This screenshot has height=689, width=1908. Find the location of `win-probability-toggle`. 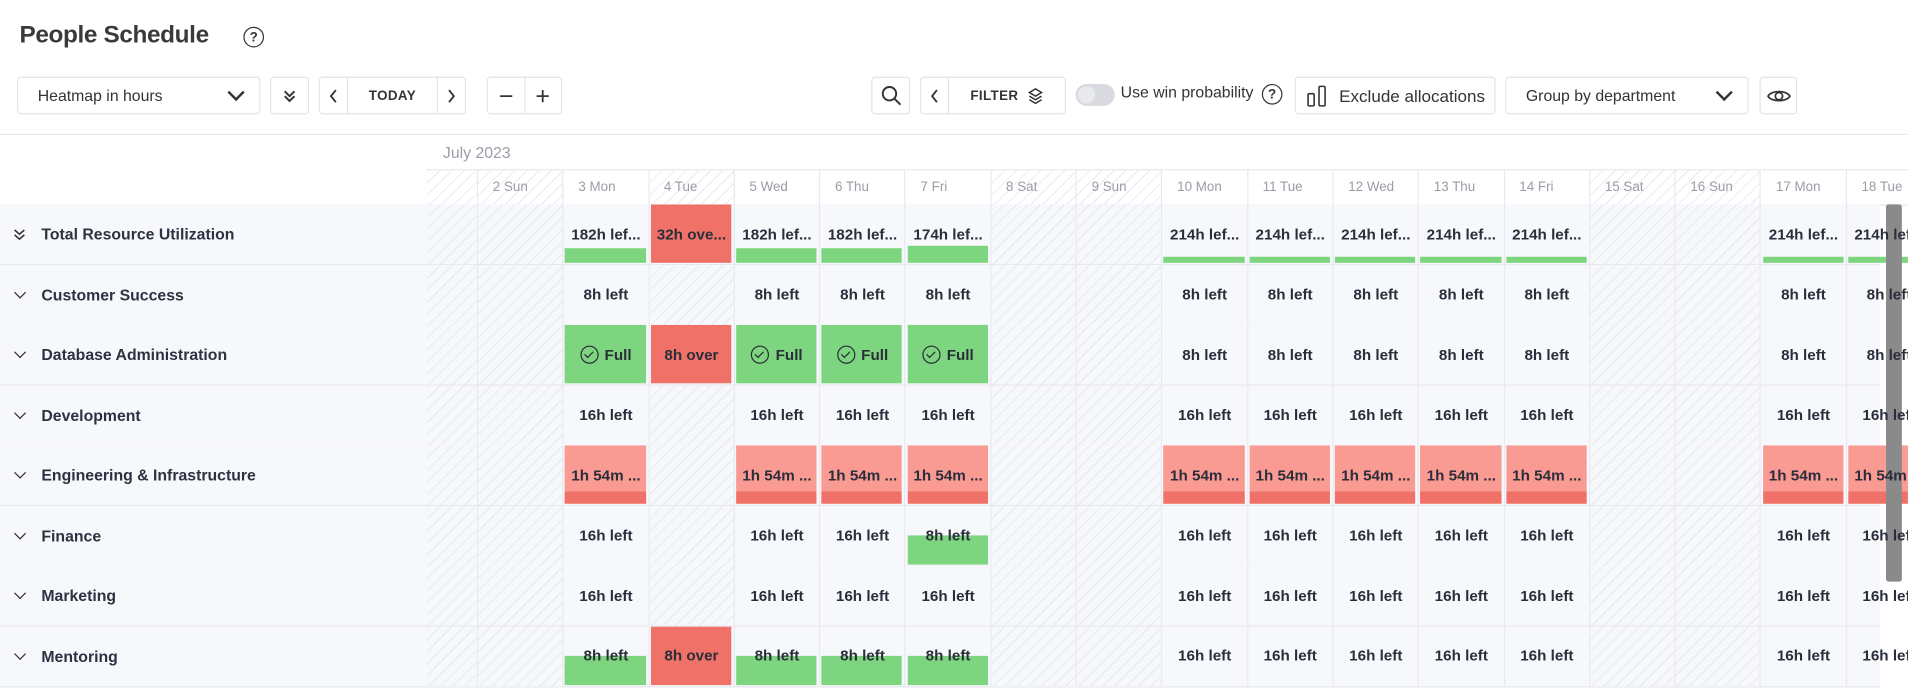

win-probability-toggle is located at coordinates (1095, 94).